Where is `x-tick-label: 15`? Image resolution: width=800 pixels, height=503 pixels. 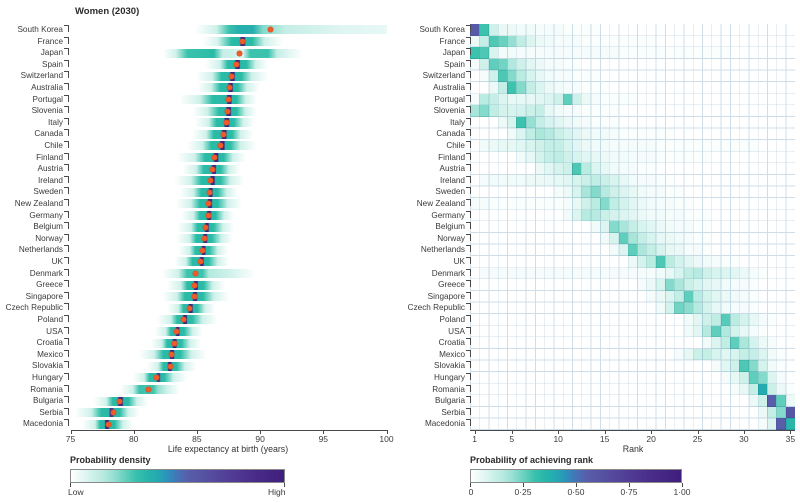 x-tick-label: 15 is located at coordinates (604, 439).